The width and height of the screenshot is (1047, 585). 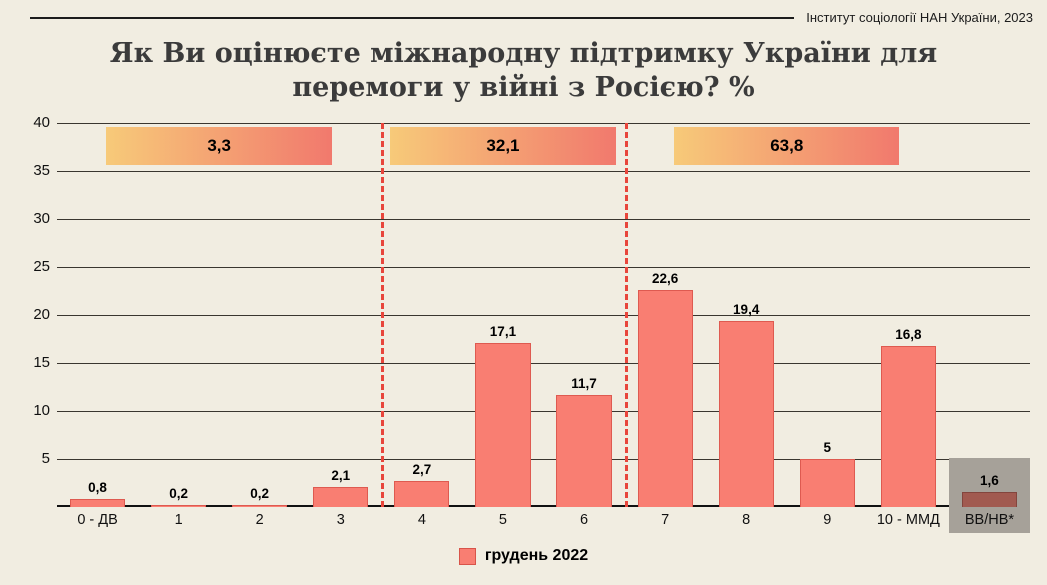 What do you see at coordinates (827, 448) in the screenshot?
I see `bar-value-label: 5` at bounding box center [827, 448].